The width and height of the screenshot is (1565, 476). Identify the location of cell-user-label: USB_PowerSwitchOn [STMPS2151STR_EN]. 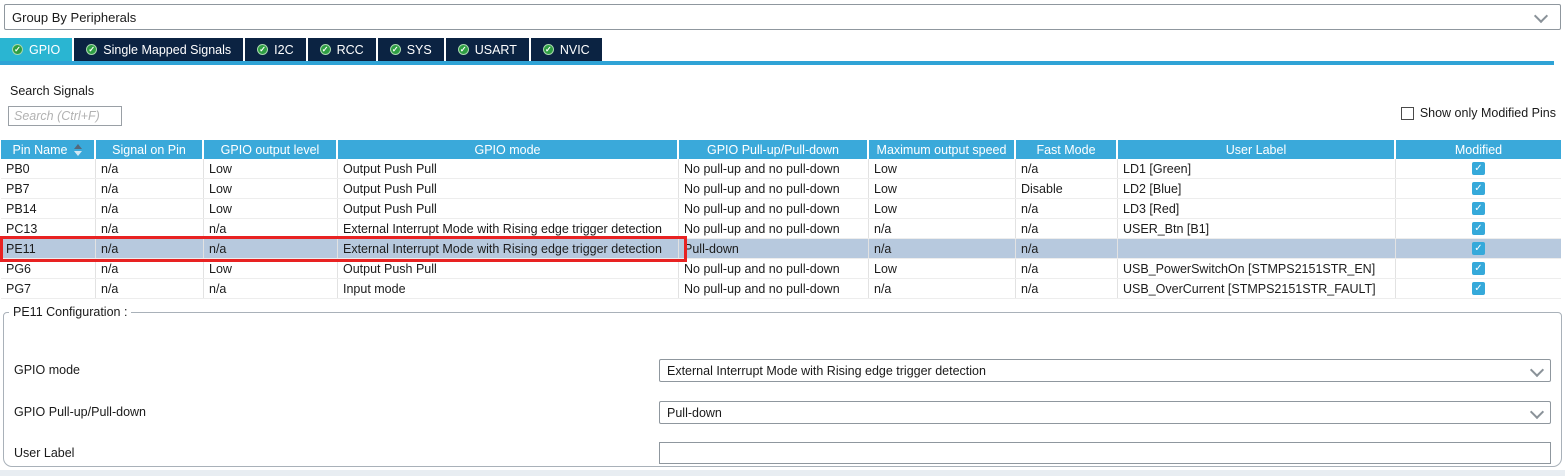
(1257, 268).